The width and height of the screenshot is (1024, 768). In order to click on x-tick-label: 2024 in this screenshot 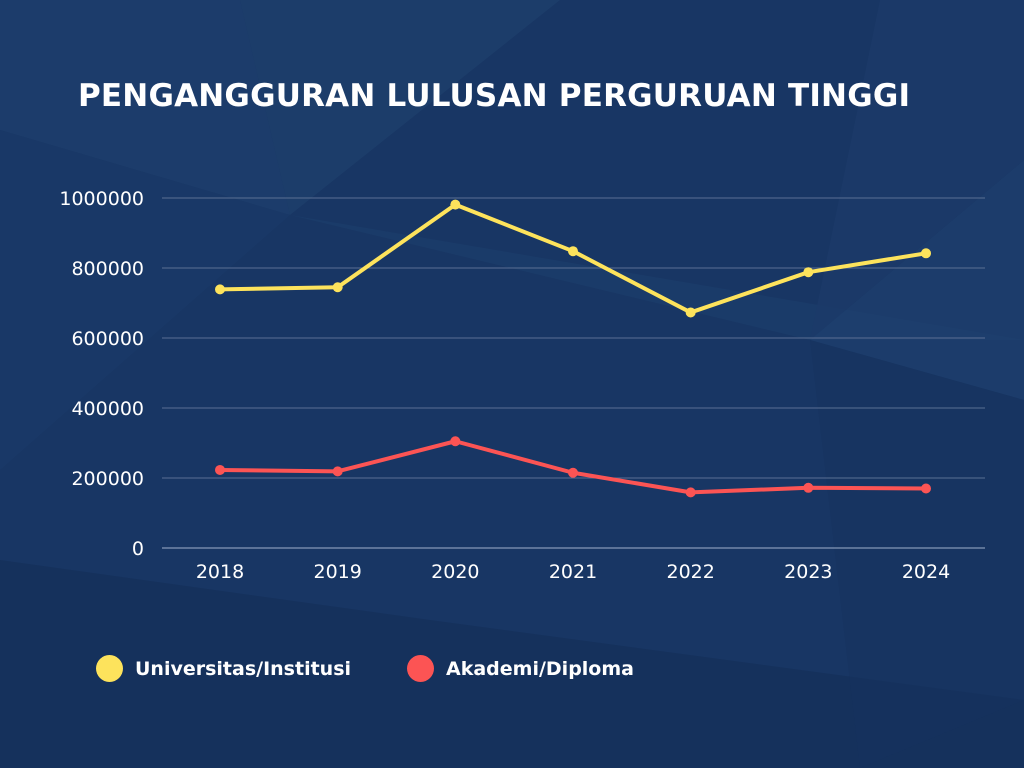, I will do `click(926, 572)`.